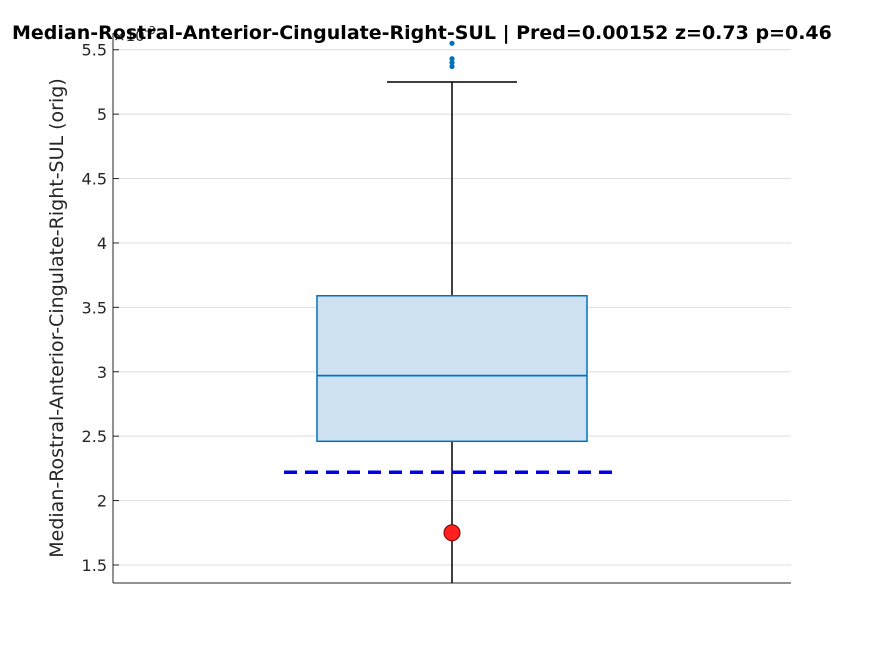 This screenshot has height=656, width=875. Describe the element at coordinates (102, 501) in the screenshot. I see `y-tick-label: 2` at that location.